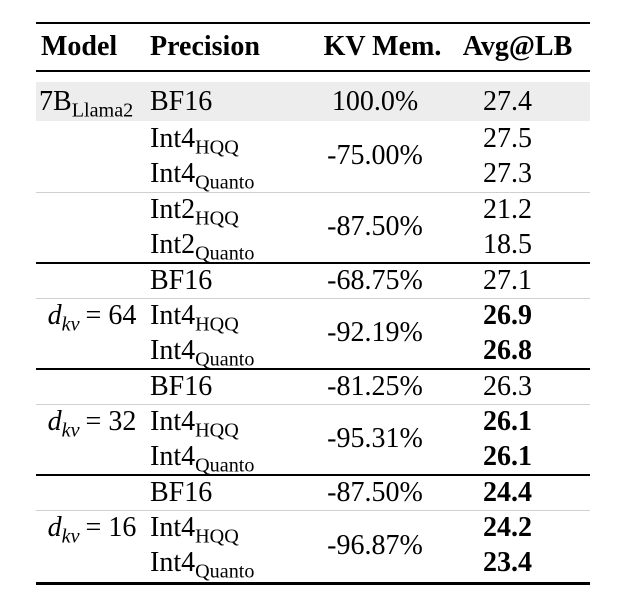 This screenshot has width=631, height=611. Describe the element at coordinates (313, 245) in the screenshot. I see `table-row: Int2Quanto 18.5` at that location.